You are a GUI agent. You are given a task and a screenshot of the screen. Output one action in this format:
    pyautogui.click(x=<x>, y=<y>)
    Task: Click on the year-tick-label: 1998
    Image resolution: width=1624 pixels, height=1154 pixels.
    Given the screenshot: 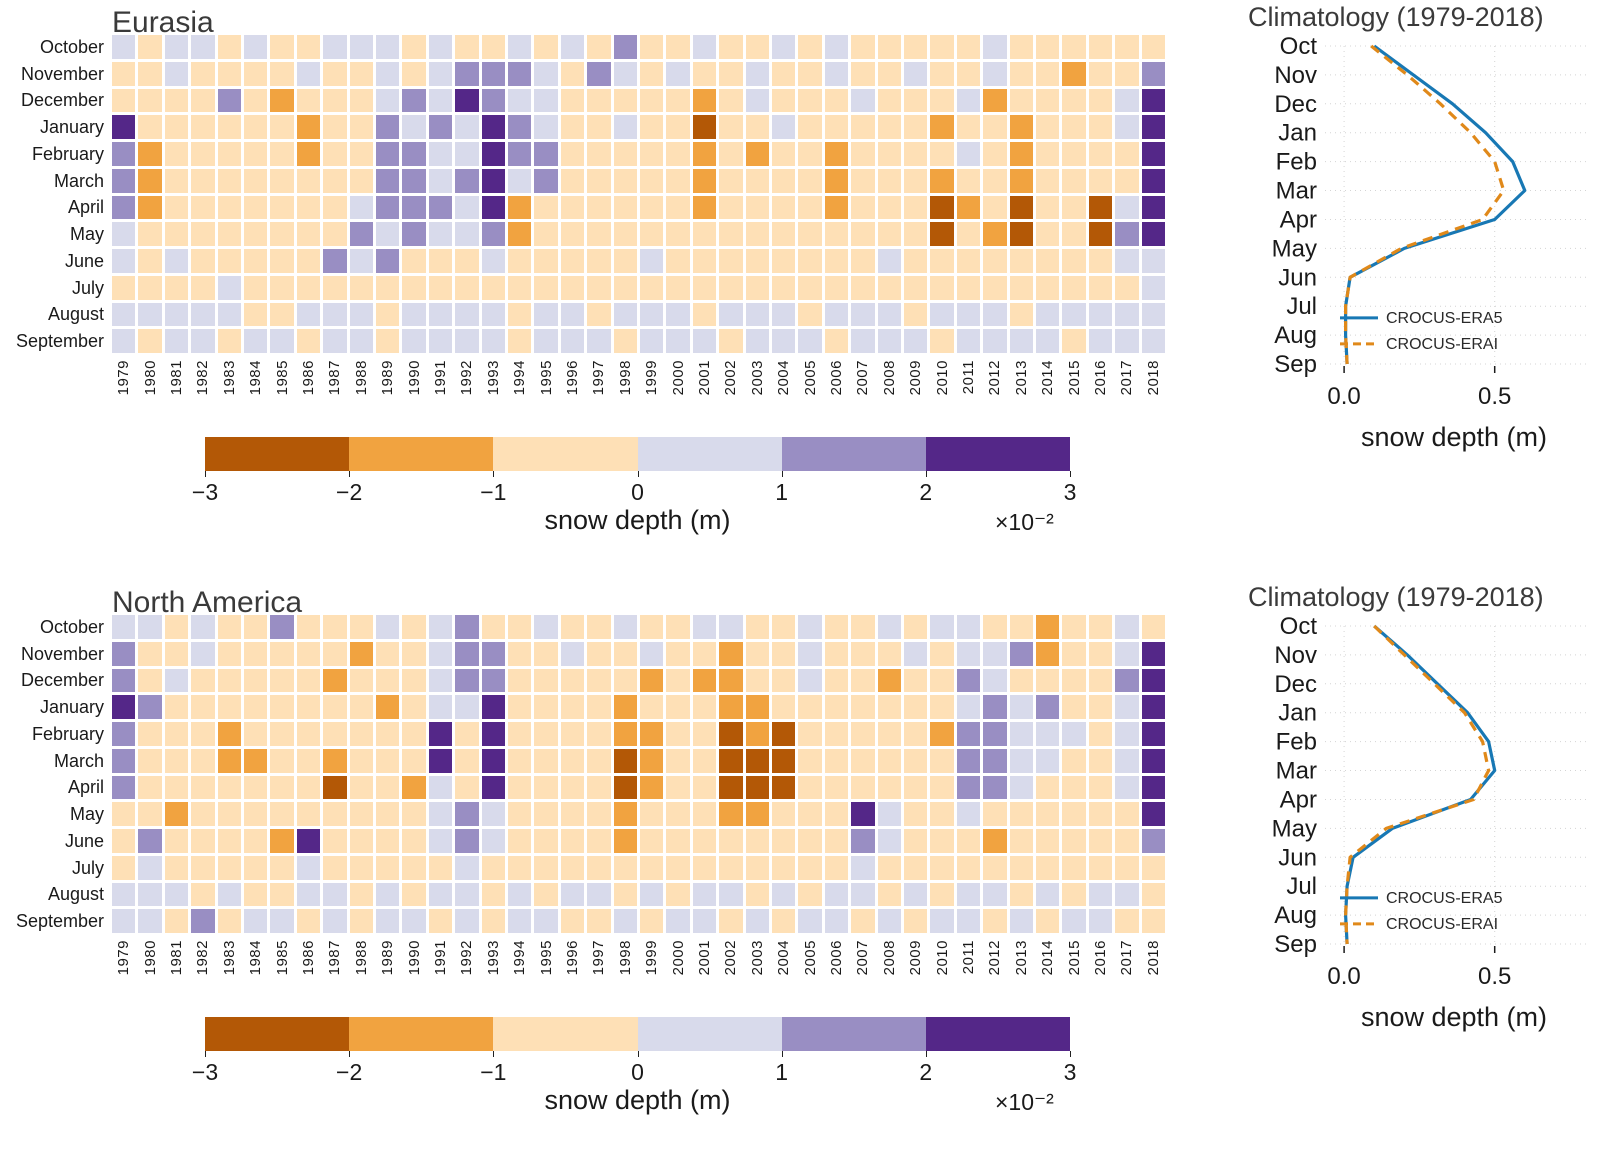 What is the action you would take?
    pyautogui.click(x=625, y=958)
    